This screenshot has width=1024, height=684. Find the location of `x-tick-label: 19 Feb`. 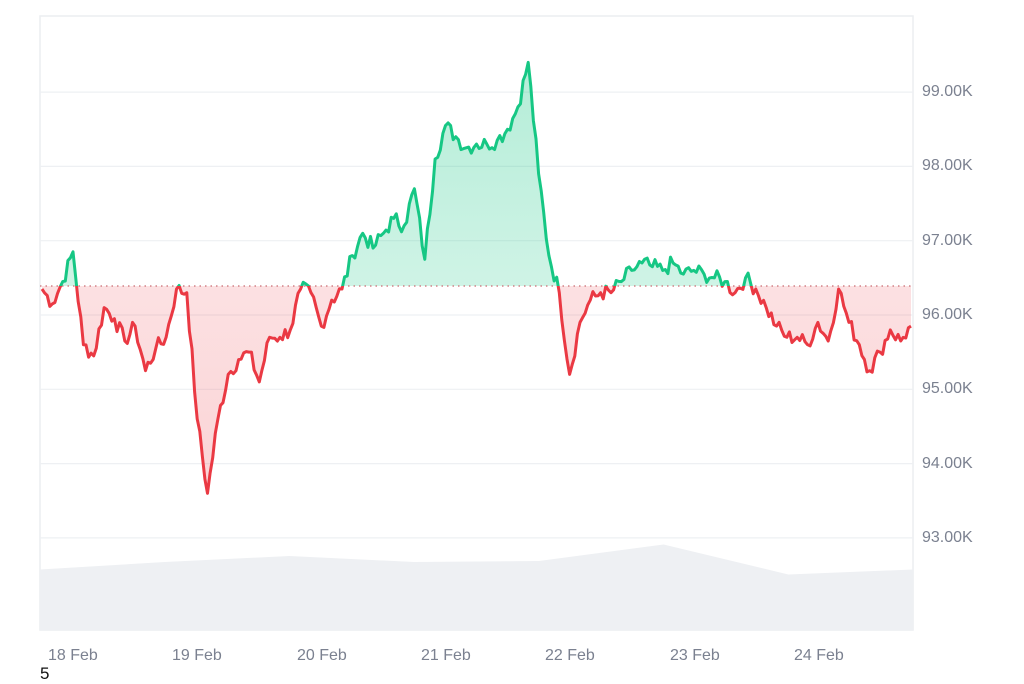

x-tick-label: 19 Feb is located at coordinates (197, 655).